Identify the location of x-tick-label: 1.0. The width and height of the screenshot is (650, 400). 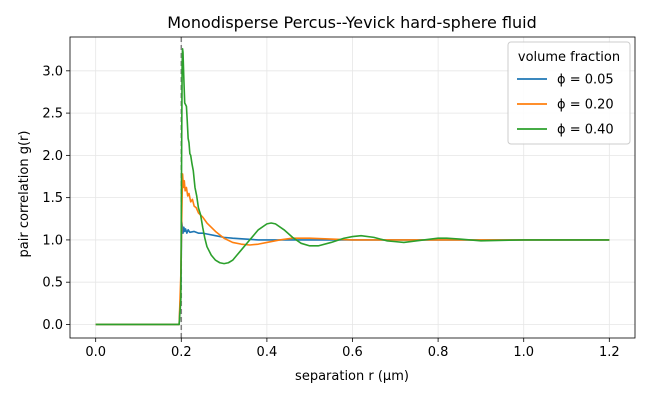
(523, 352).